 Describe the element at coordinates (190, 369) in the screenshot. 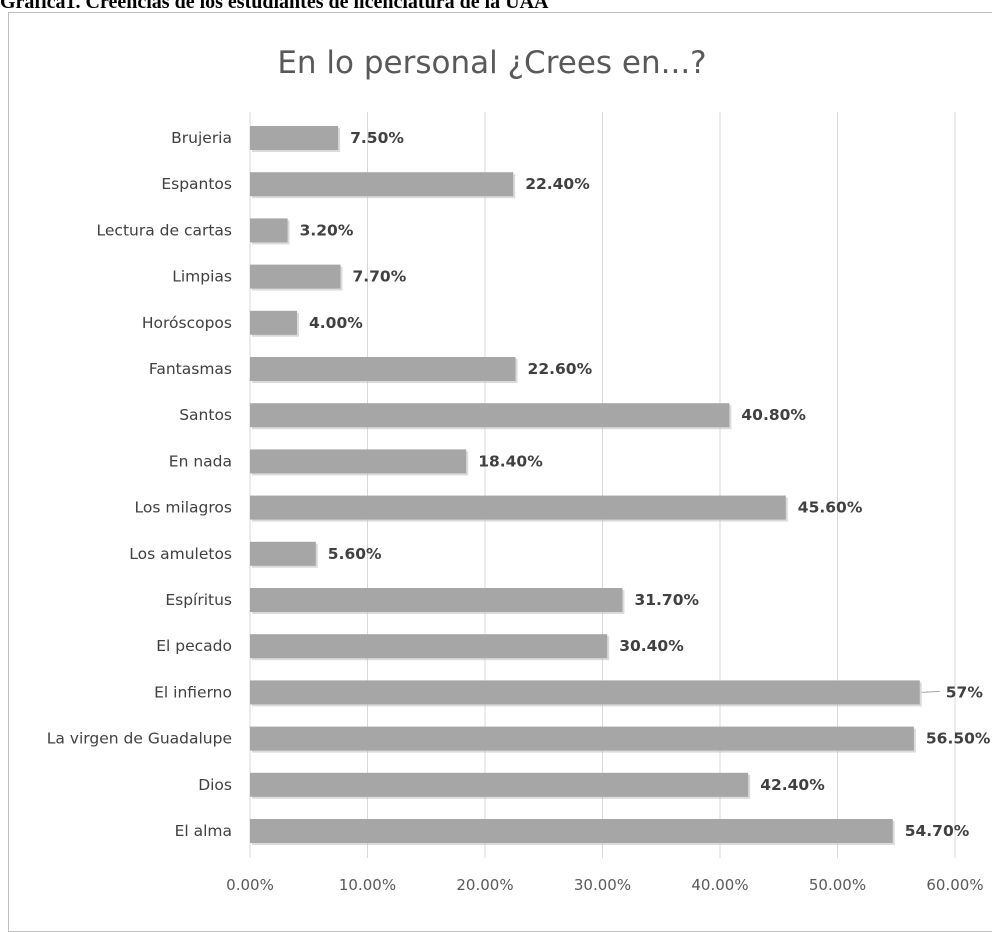

I see `category-label: Fantasmas` at that location.